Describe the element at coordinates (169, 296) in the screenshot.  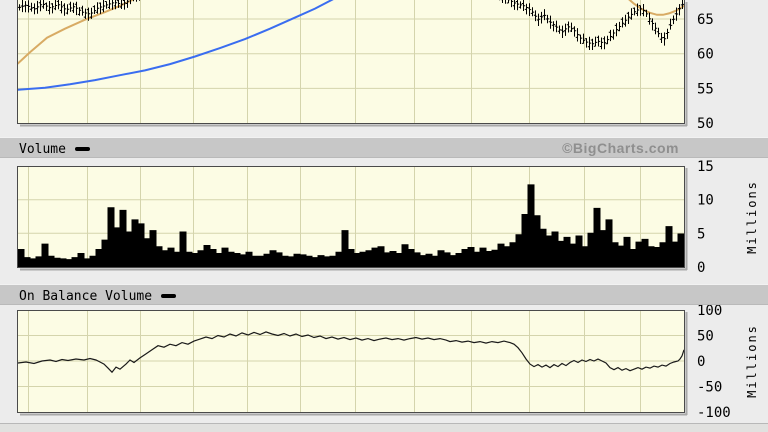
I see `obv-legend-dash-icon` at that location.